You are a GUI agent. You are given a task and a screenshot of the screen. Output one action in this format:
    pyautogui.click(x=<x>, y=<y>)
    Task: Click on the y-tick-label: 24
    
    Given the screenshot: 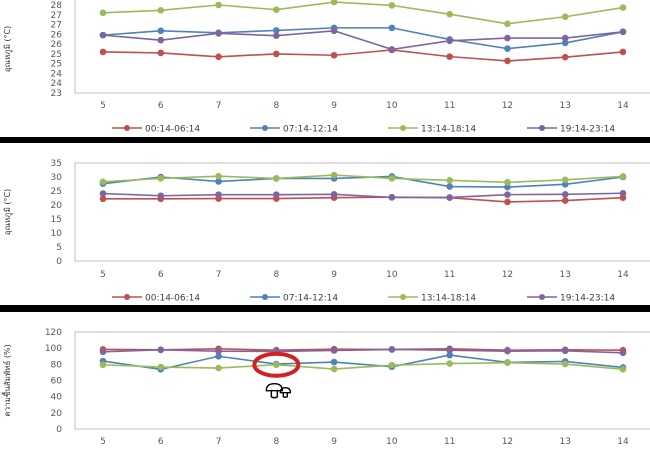 What is the action you would take?
    pyautogui.click(x=57, y=84)
    